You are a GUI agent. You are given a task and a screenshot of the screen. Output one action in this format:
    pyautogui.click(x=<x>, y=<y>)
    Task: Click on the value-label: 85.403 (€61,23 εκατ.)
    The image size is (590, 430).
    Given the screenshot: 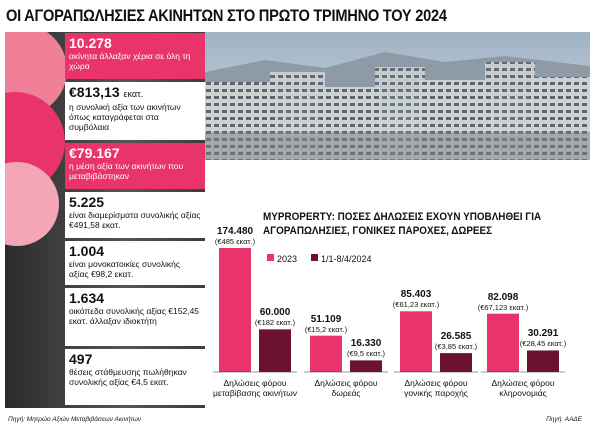 What is the action you would take?
    pyautogui.click(x=416, y=299)
    